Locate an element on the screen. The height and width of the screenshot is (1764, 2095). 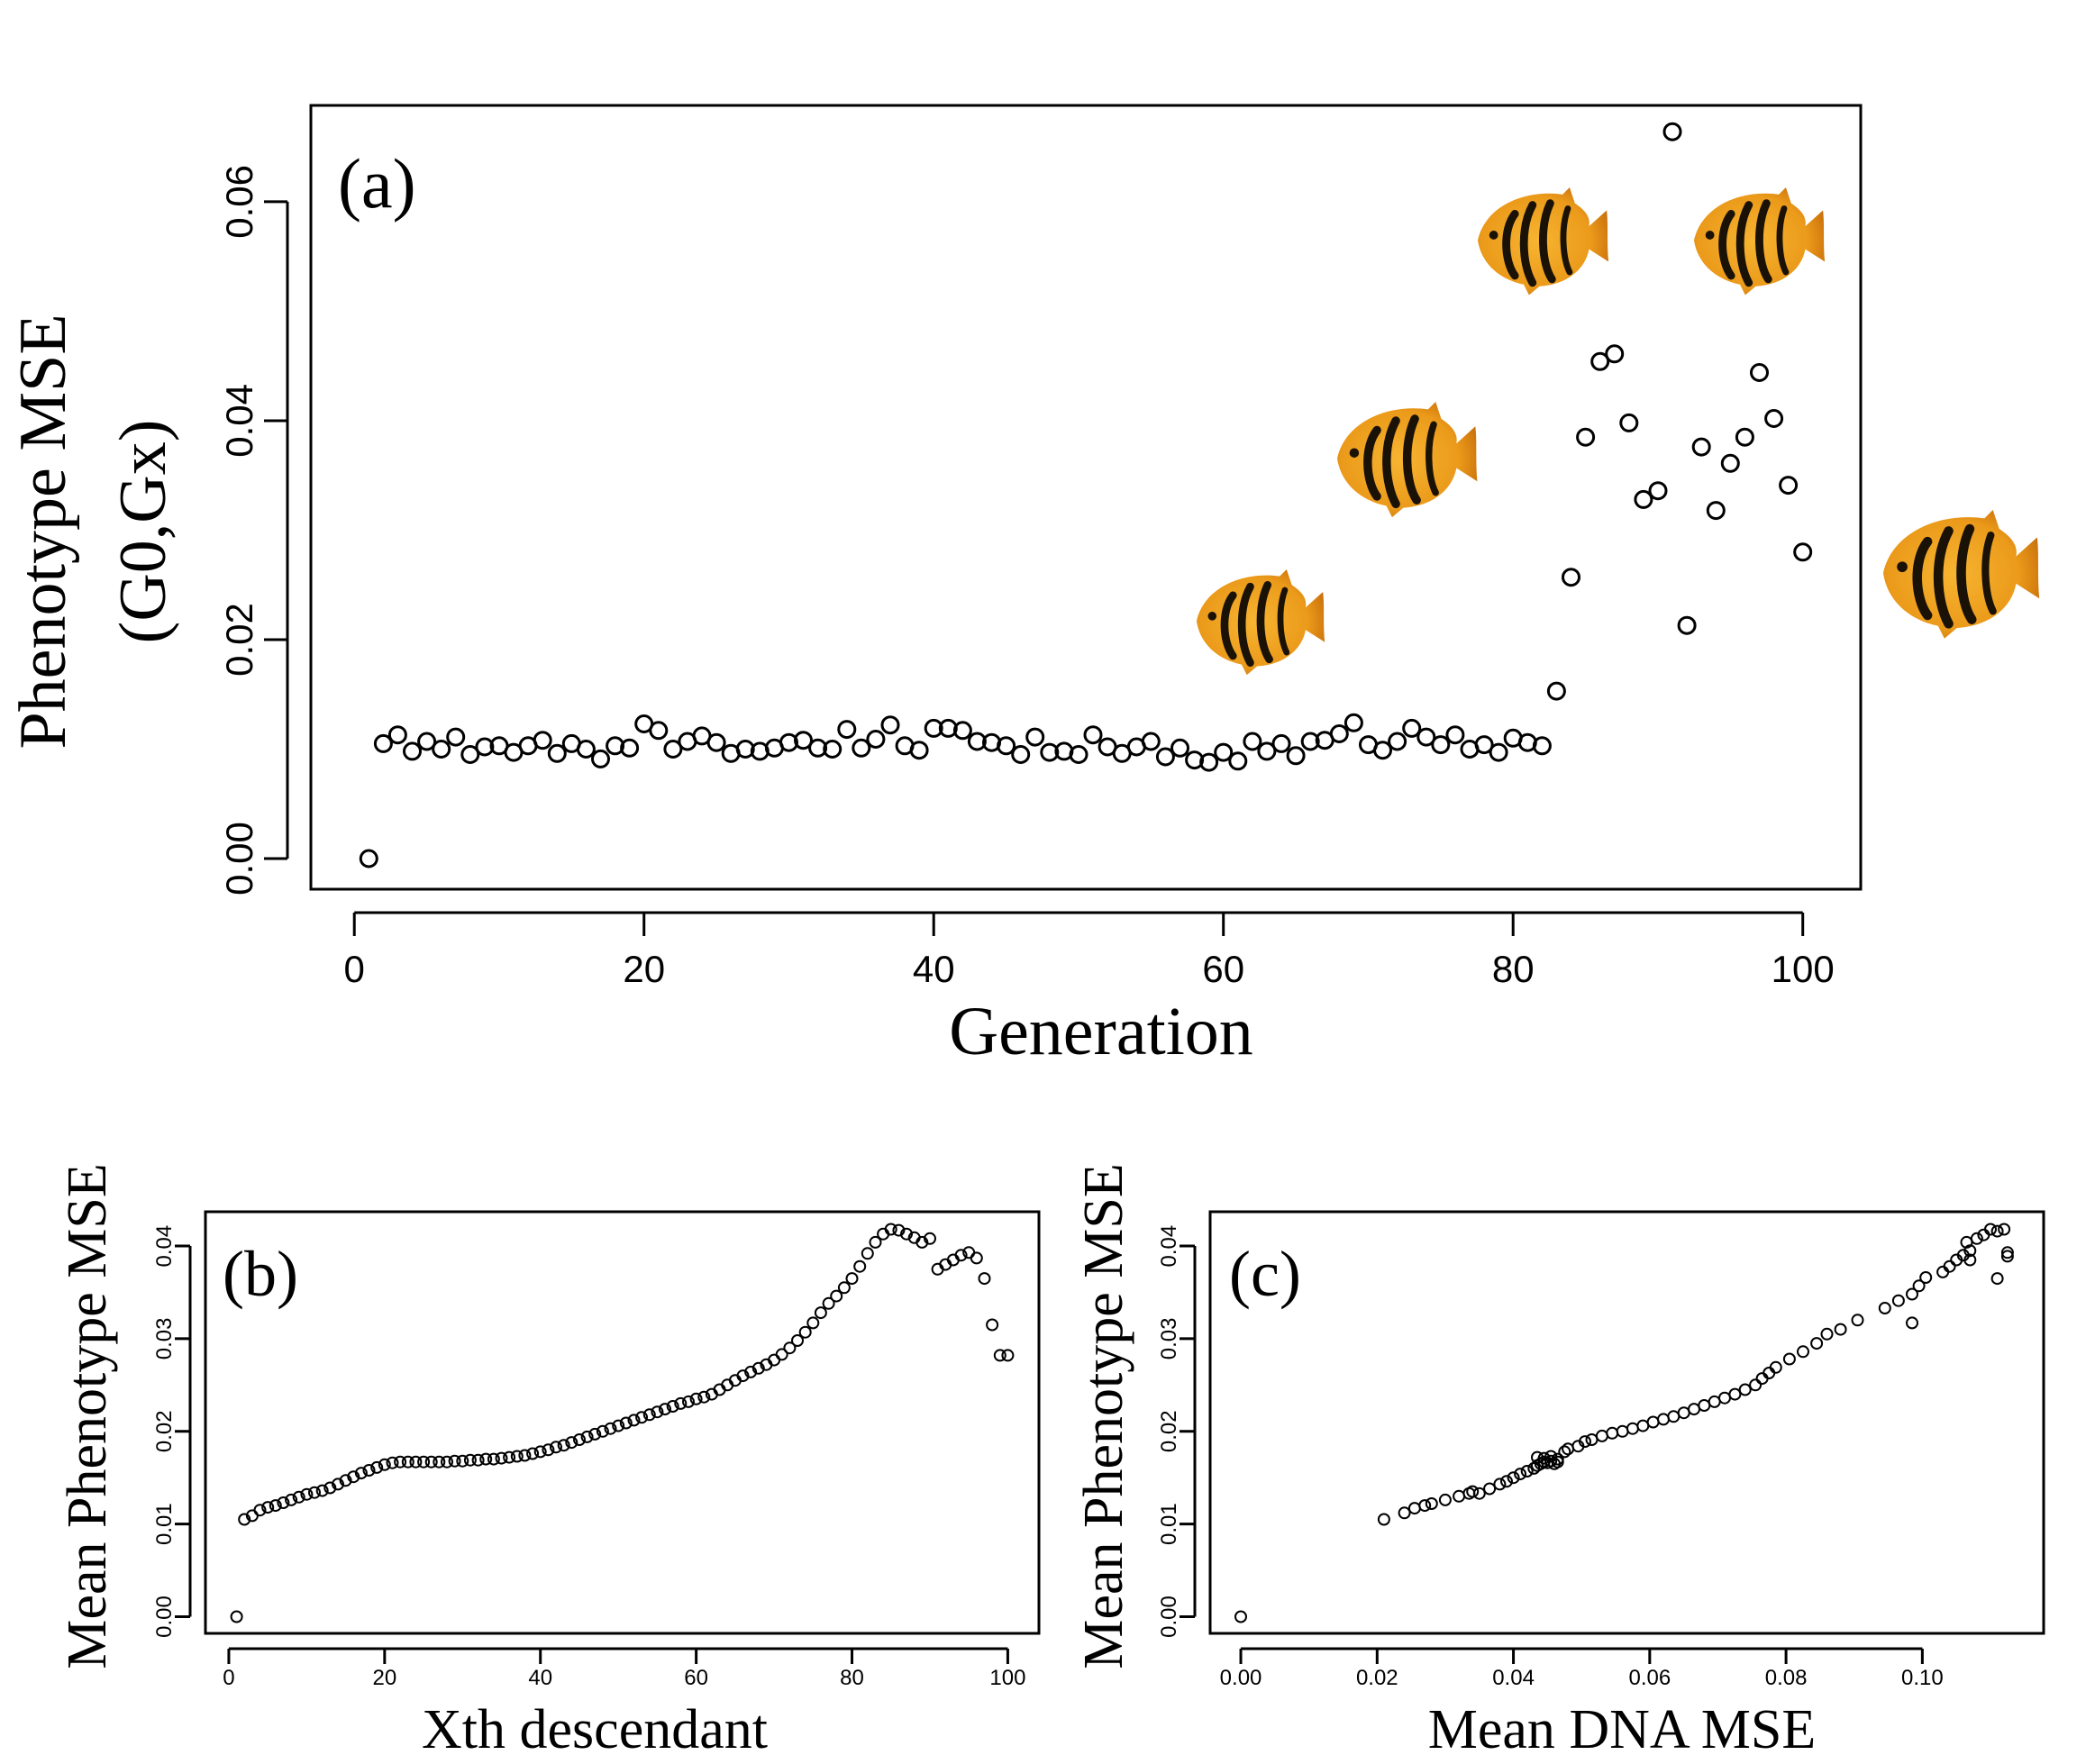
y-tick-label: 0.06 is located at coordinates (239, 202).